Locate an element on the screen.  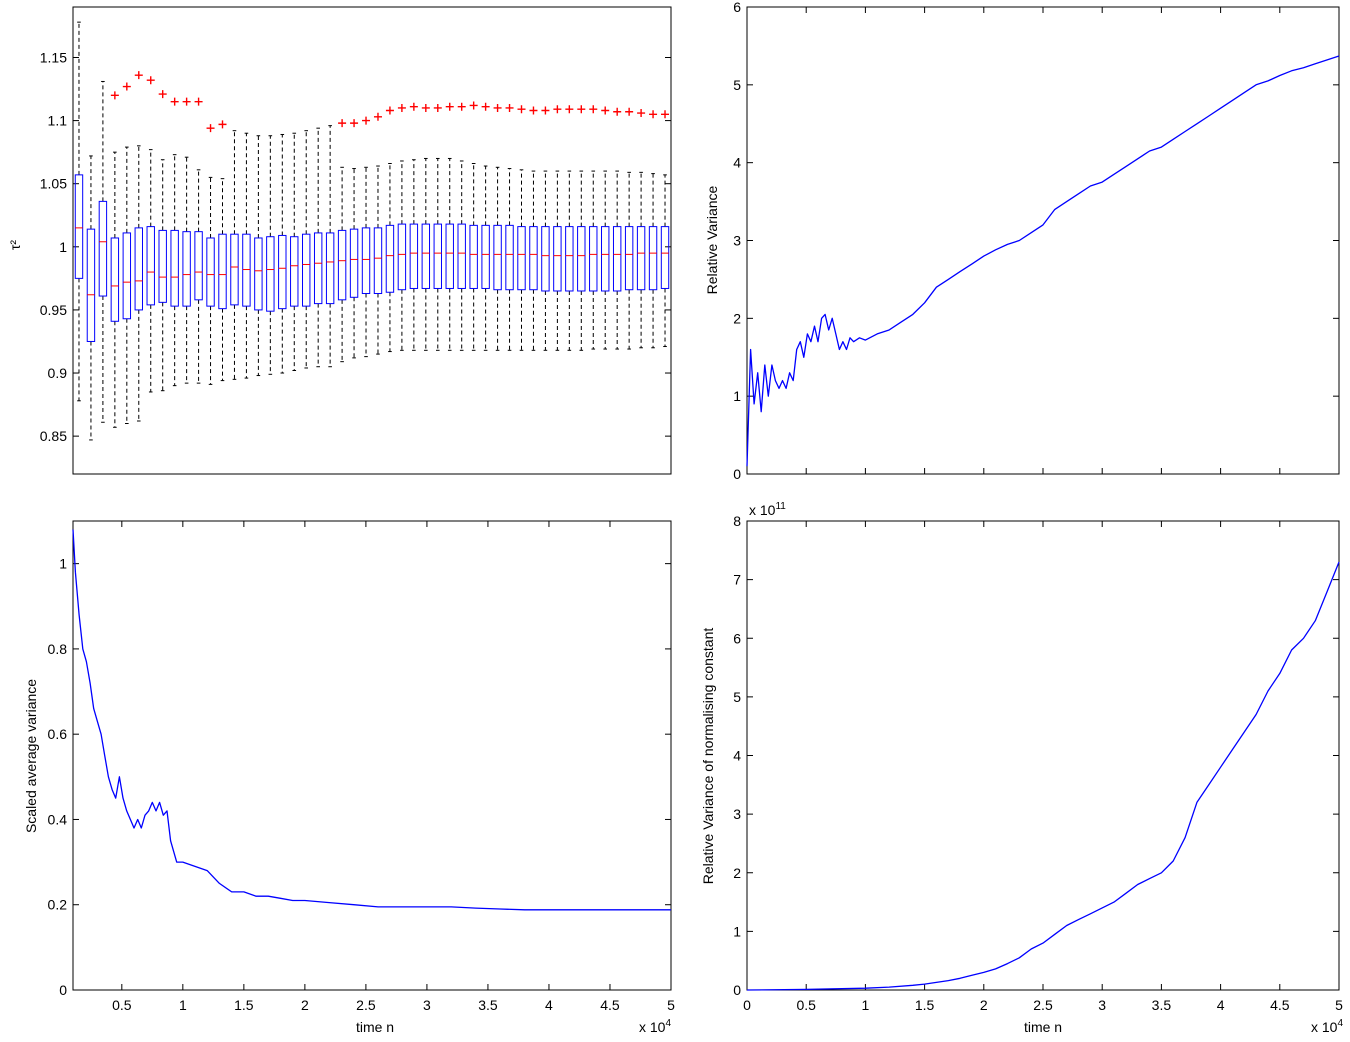
x-tick-label: 3 is located at coordinates (1102, 1005).